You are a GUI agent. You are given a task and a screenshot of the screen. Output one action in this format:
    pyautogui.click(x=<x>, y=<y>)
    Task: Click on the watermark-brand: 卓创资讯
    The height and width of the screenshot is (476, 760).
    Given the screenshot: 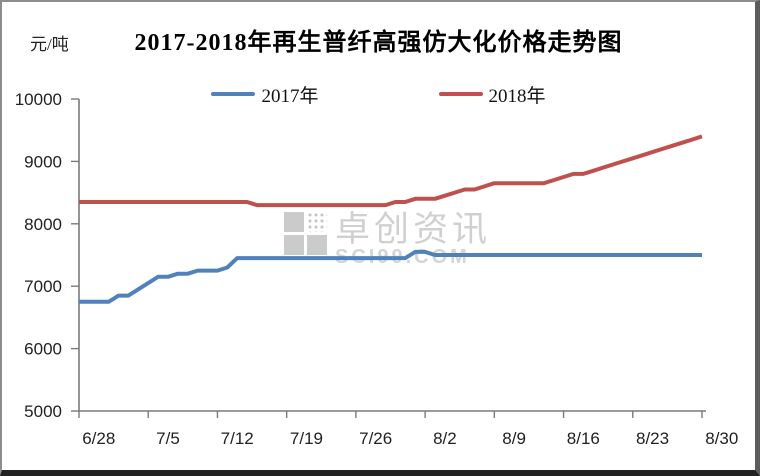 What is the action you would take?
    pyautogui.click(x=413, y=229)
    